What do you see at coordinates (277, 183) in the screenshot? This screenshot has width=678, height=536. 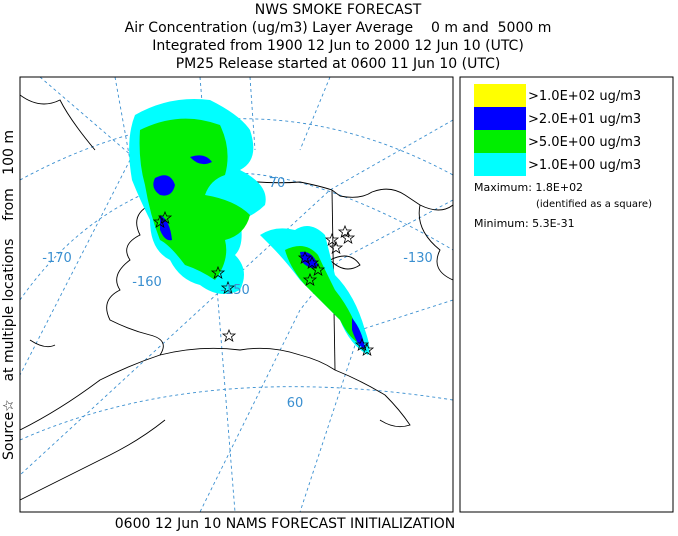 I see `grid-label: 70` at bounding box center [277, 183].